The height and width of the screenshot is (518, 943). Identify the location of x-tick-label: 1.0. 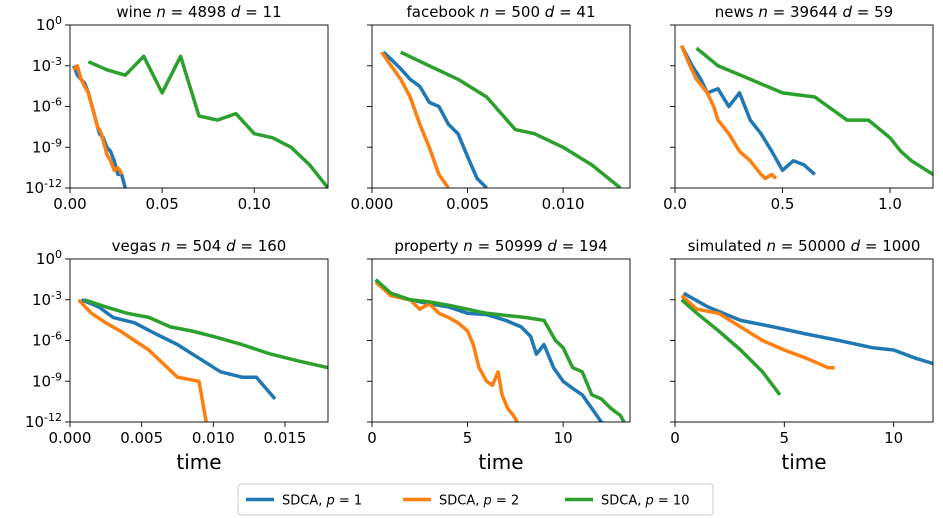
(890, 204).